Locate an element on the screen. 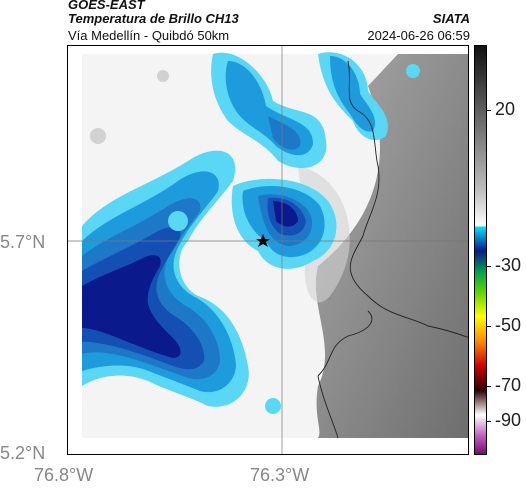  cloud-cell-north is located at coordinates (269, 110).